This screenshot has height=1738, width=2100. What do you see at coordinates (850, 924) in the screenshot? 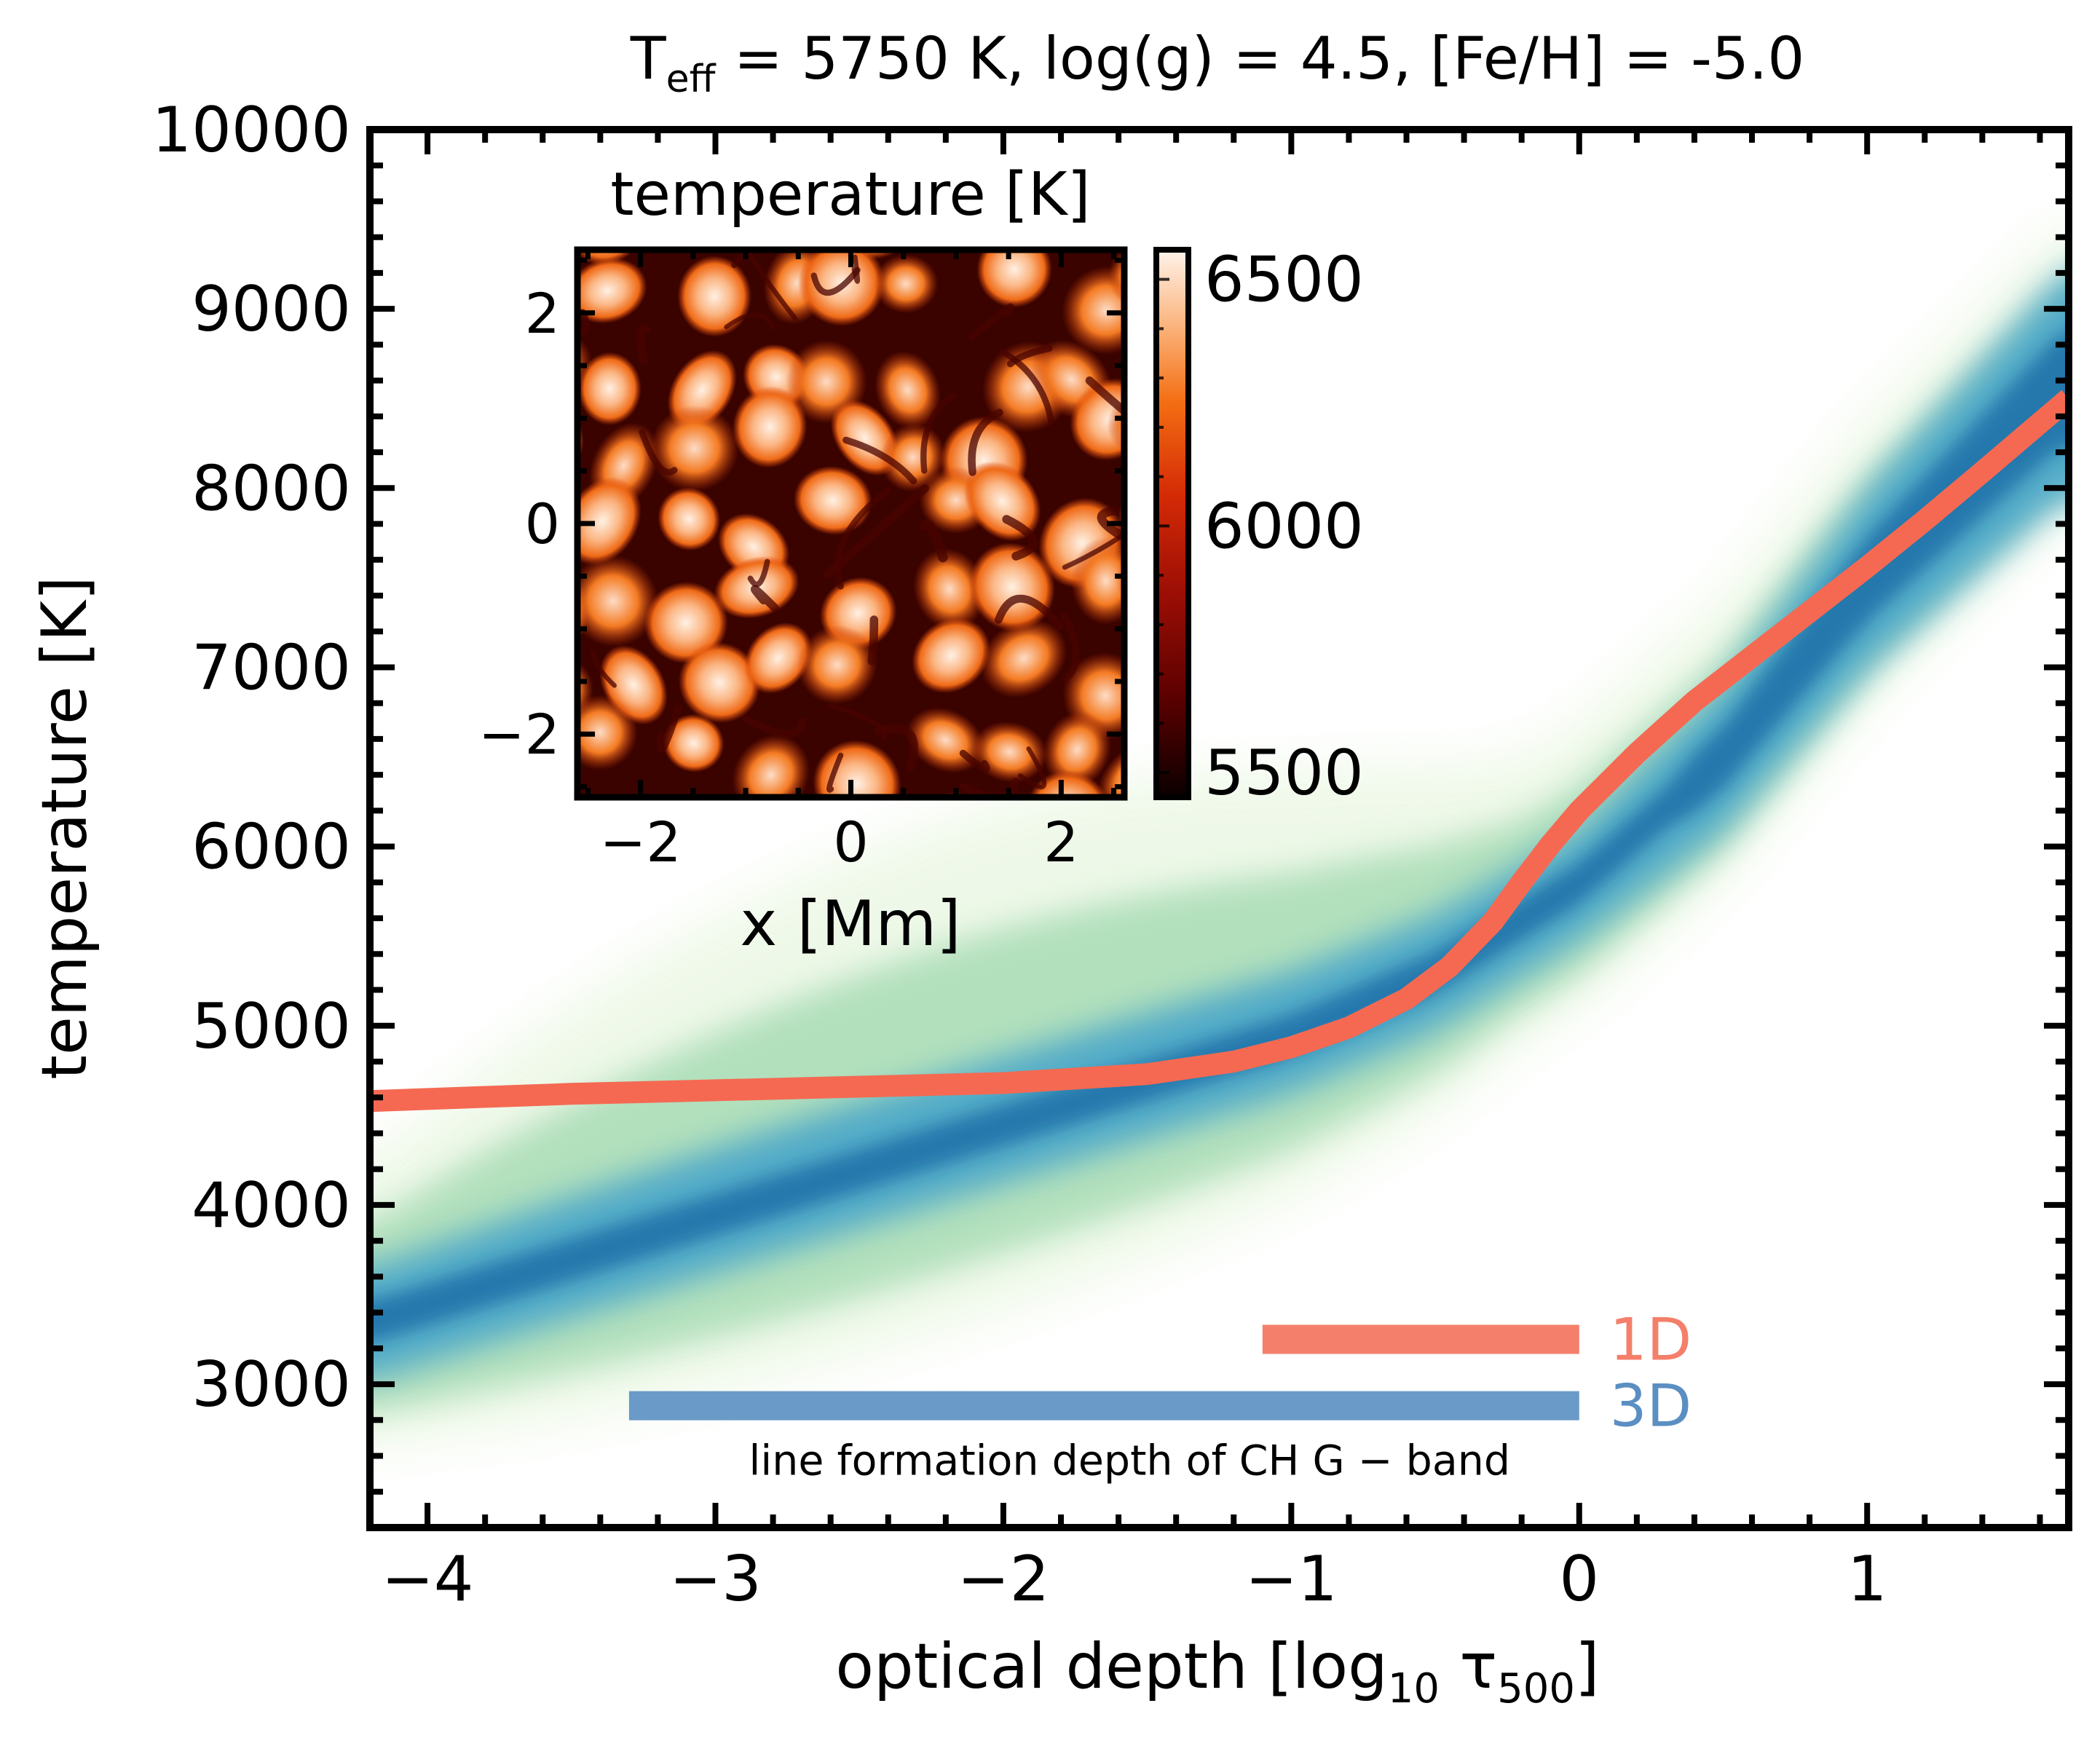
I see `inset-x-axis-label: x [Mm]` at bounding box center [850, 924].